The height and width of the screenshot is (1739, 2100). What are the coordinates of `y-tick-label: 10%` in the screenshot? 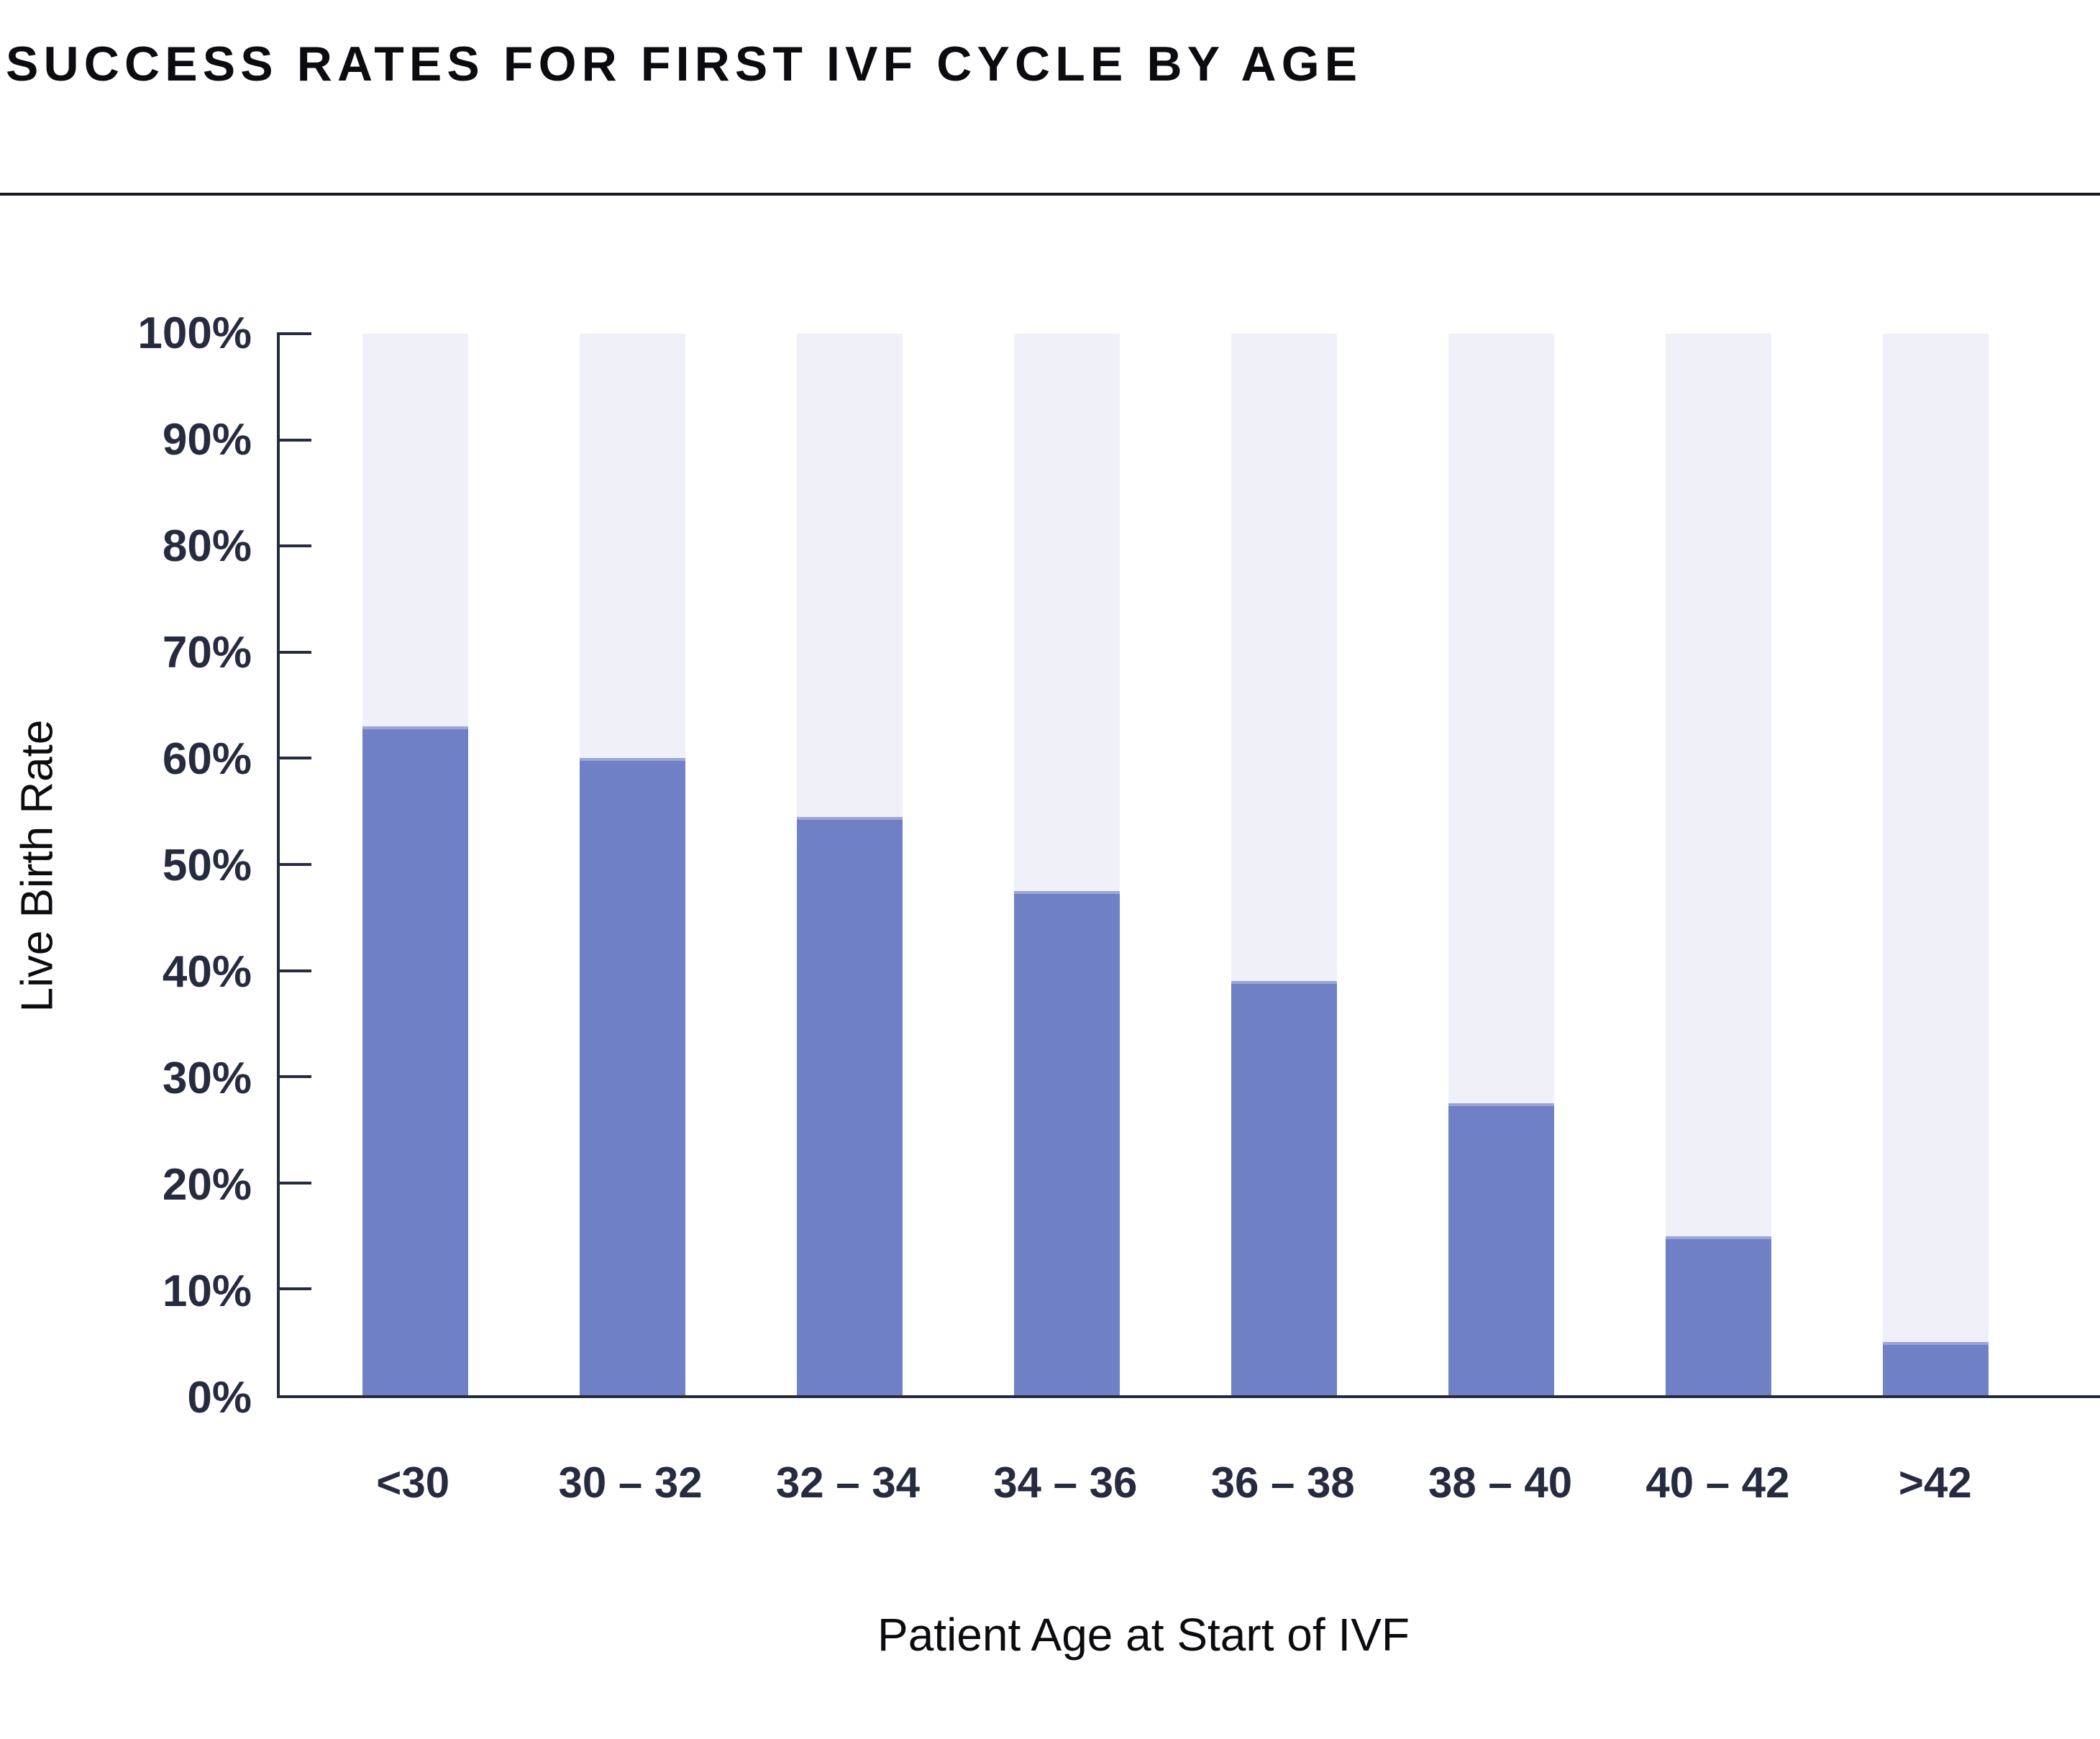 It's located at (207, 1291).